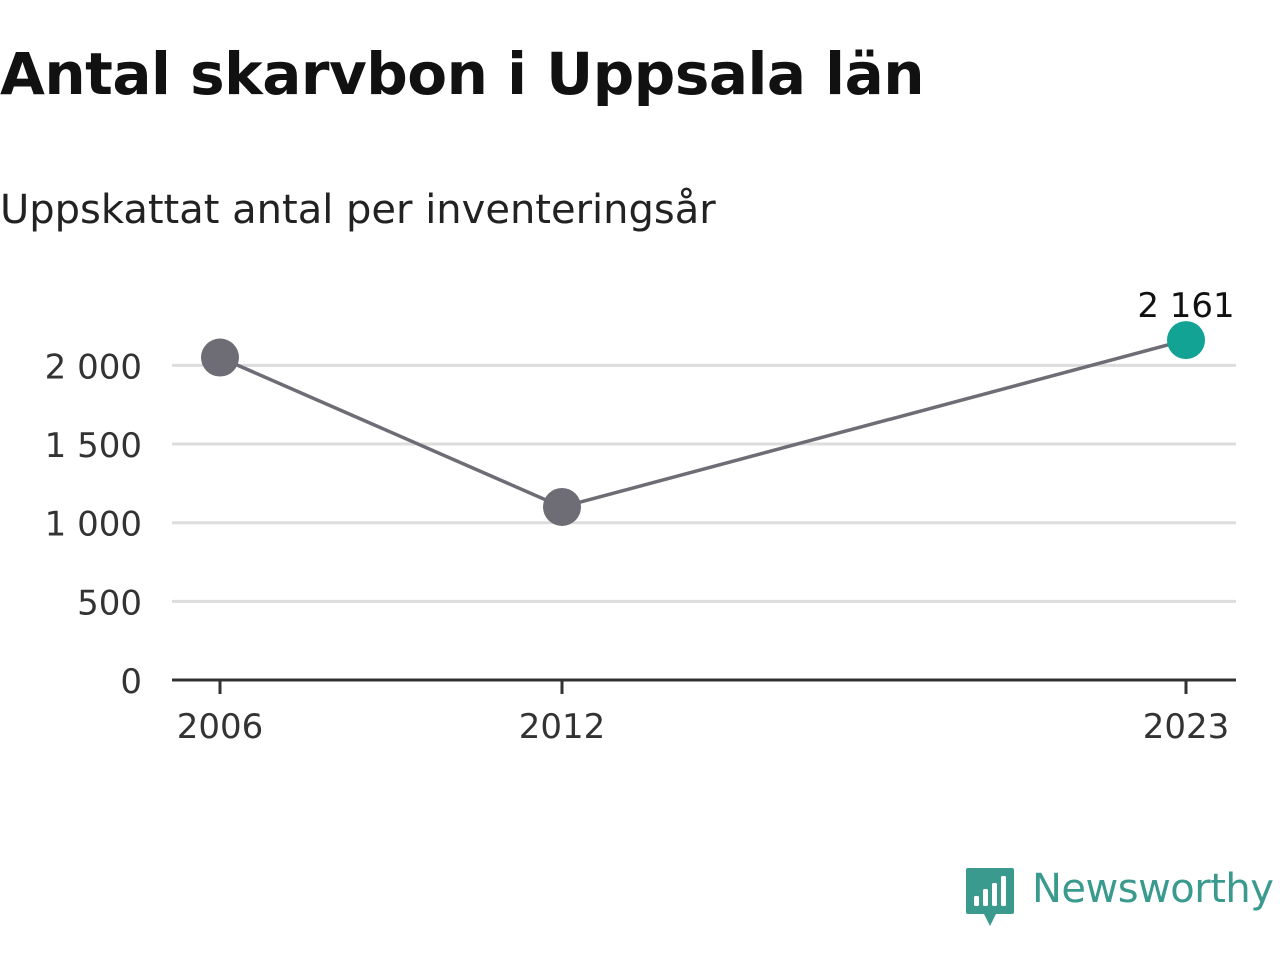 This screenshot has height=960, width=1280. I want to click on y-tick-label: 0, so click(131, 682).